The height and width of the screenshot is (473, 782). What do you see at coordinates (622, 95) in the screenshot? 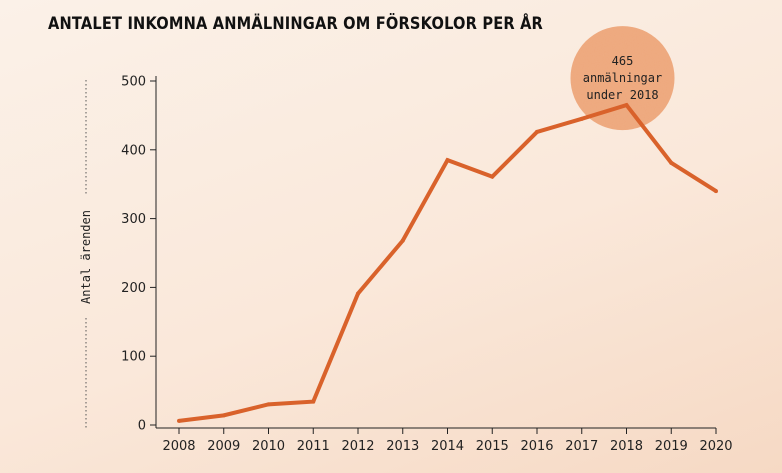
I see `annotation-text-line-2: under 2018` at bounding box center [622, 95].